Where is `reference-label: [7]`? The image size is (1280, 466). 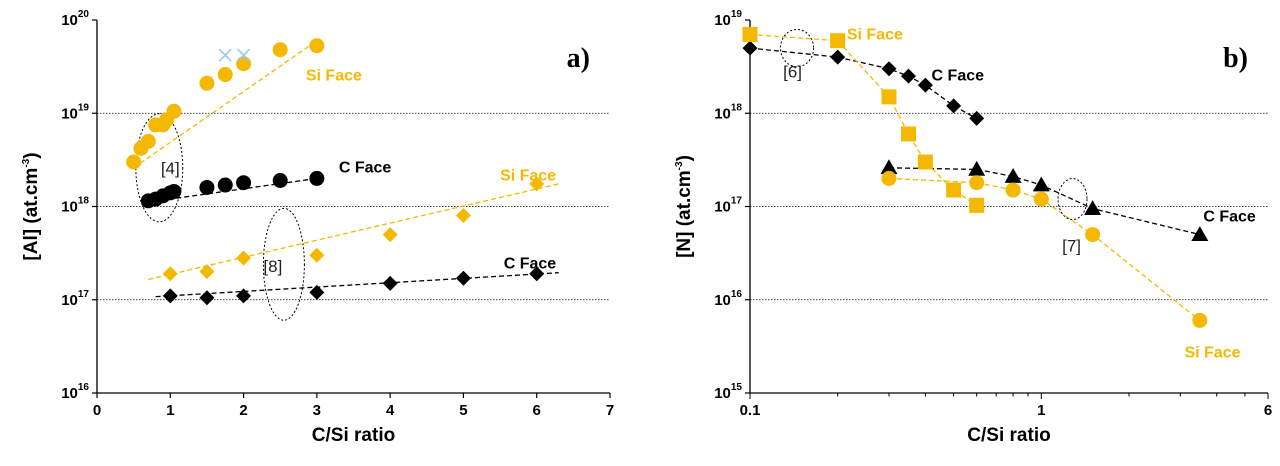 reference-label: [7] is located at coordinates (1071, 246).